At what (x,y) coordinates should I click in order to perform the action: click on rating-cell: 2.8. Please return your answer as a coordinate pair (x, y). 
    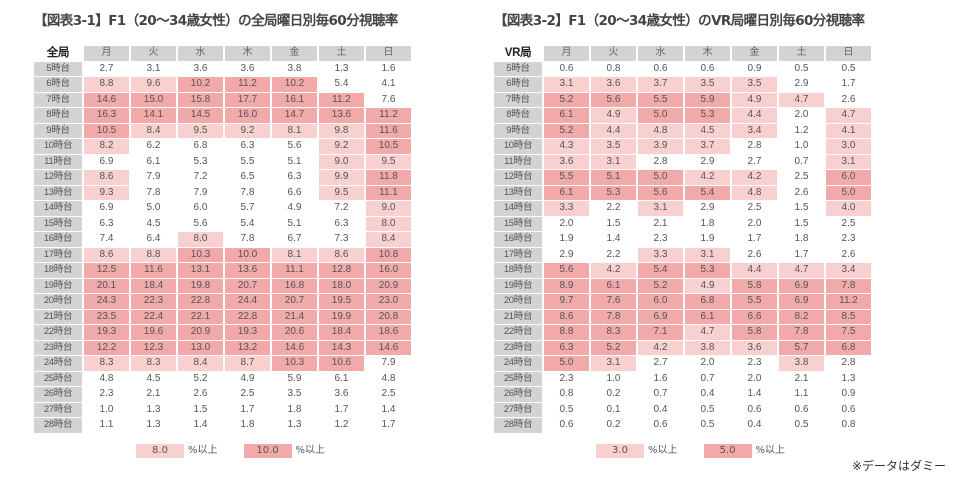
    Looking at the image, I should click on (848, 362).